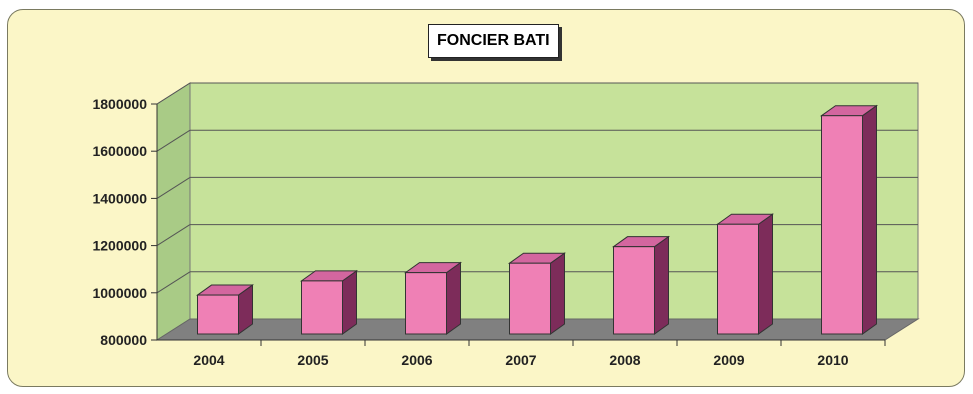 The height and width of the screenshot is (394, 973). Describe the element at coordinates (208, 360) in the screenshot. I see `x-tick-label: 2004` at that location.